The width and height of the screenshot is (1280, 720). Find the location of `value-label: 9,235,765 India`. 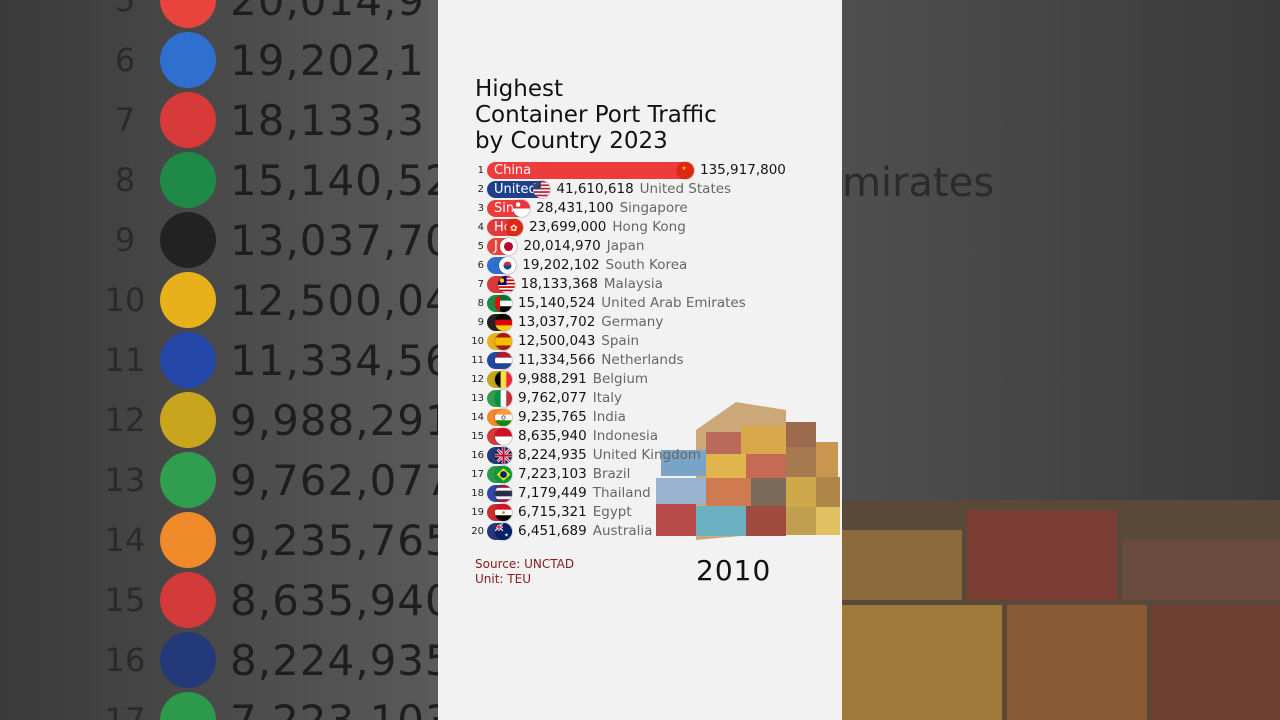

value-label: 9,235,765 India is located at coordinates (572, 417).